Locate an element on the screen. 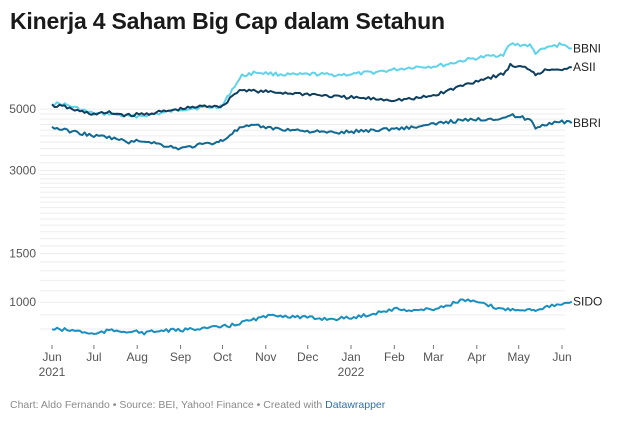  series-line-asii is located at coordinates (311, 90).